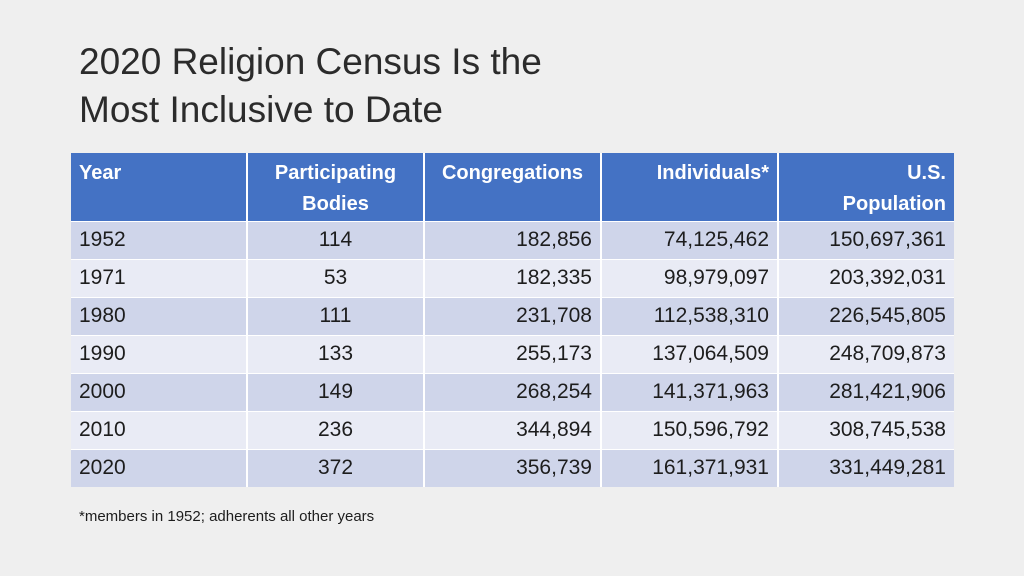 The width and height of the screenshot is (1024, 576). I want to click on cell-bodies: 133, so click(336, 353).